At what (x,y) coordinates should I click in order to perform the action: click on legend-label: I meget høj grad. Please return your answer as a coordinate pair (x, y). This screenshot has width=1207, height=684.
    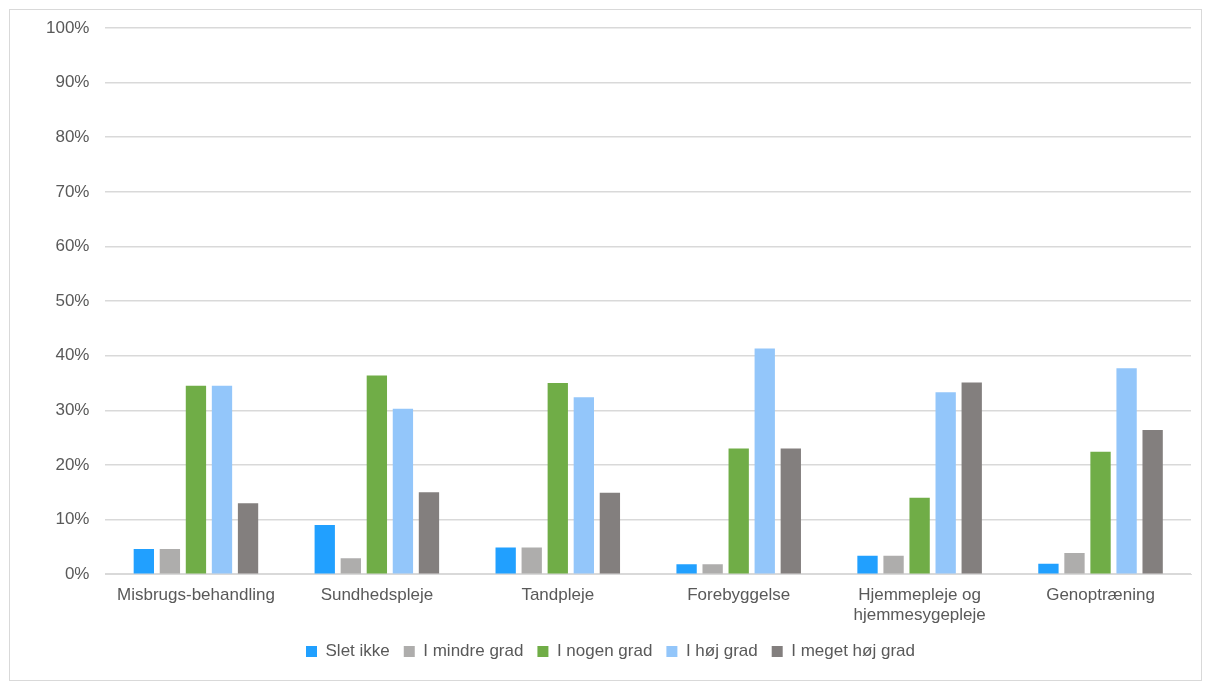
    Looking at the image, I should click on (853, 651).